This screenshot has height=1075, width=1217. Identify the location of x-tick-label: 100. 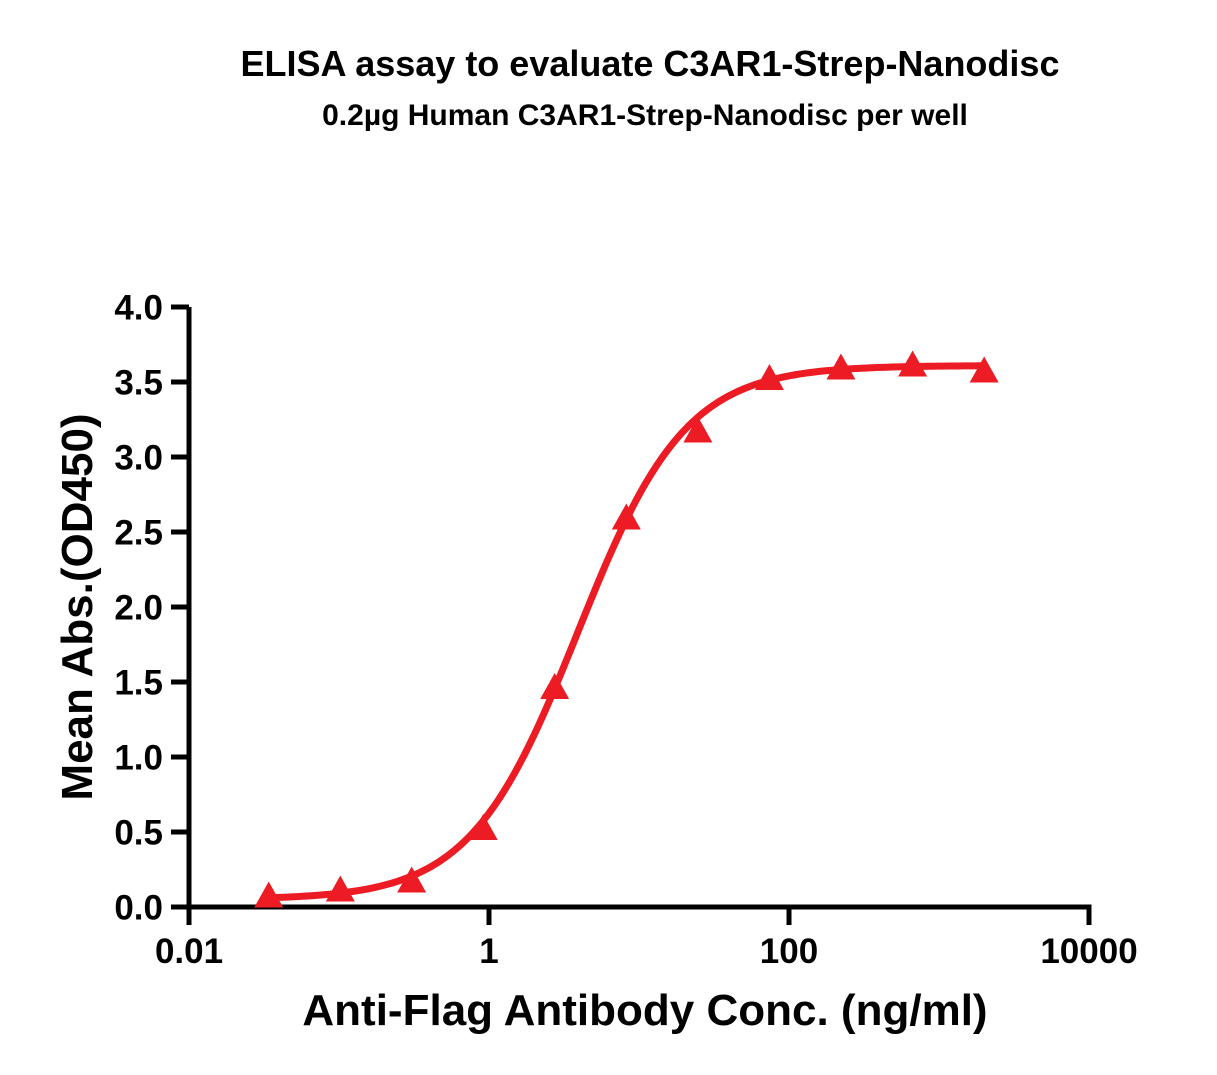
(789, 951).